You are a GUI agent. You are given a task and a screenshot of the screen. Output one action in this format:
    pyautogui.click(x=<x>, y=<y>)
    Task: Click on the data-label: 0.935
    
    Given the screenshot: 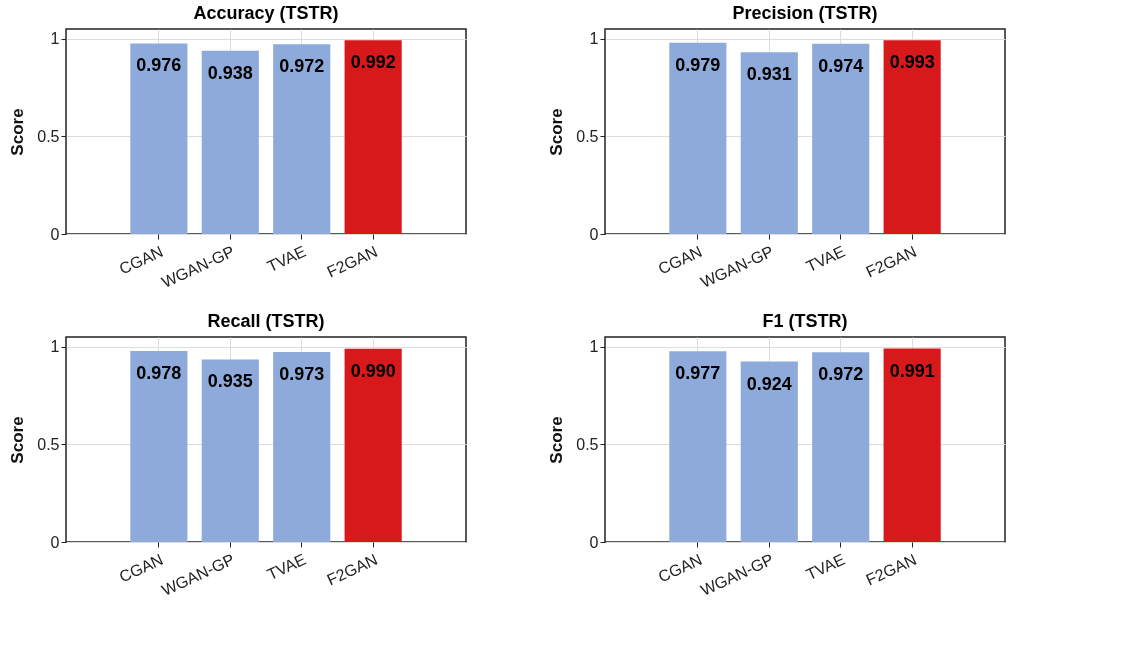 What is the action you would take?
    pyautogui.click(x=230, y=381)
    